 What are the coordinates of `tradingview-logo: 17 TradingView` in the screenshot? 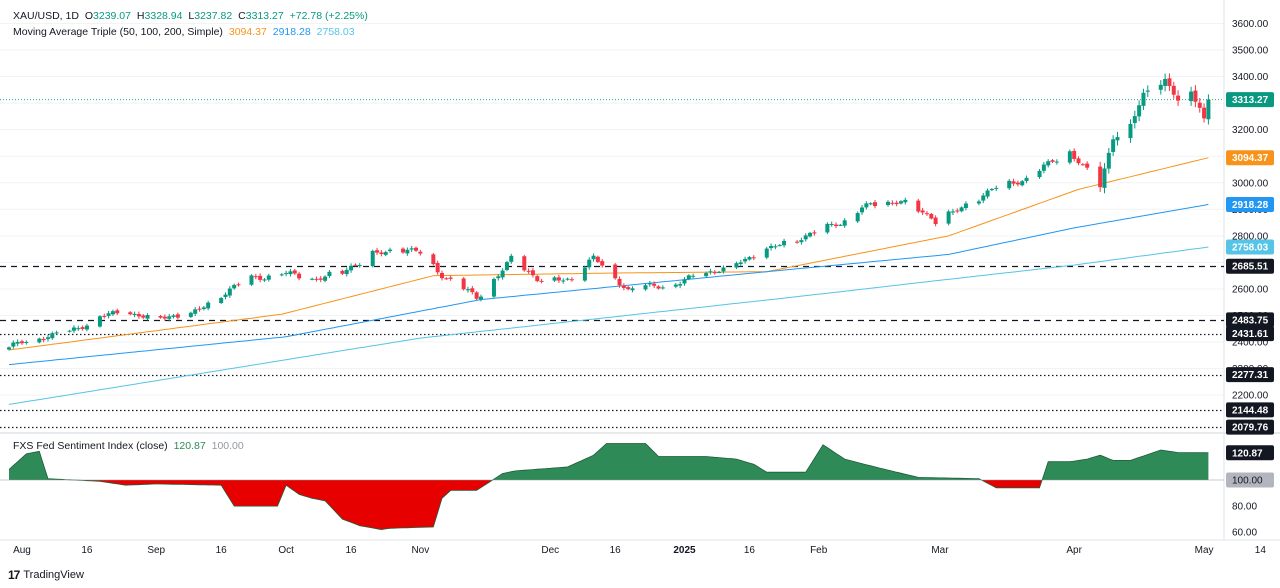 It's located at (46, 575).